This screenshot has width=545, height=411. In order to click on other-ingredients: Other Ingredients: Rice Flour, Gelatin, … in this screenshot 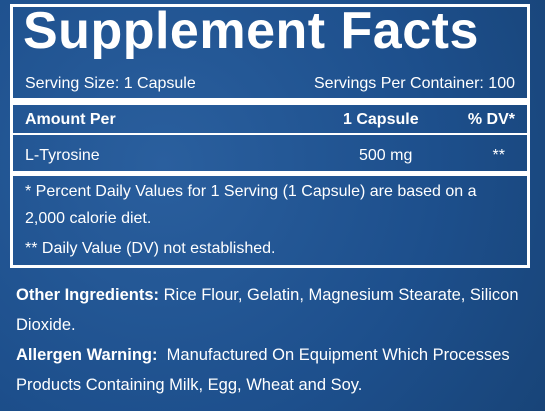, I will do `click(276, 310)`.